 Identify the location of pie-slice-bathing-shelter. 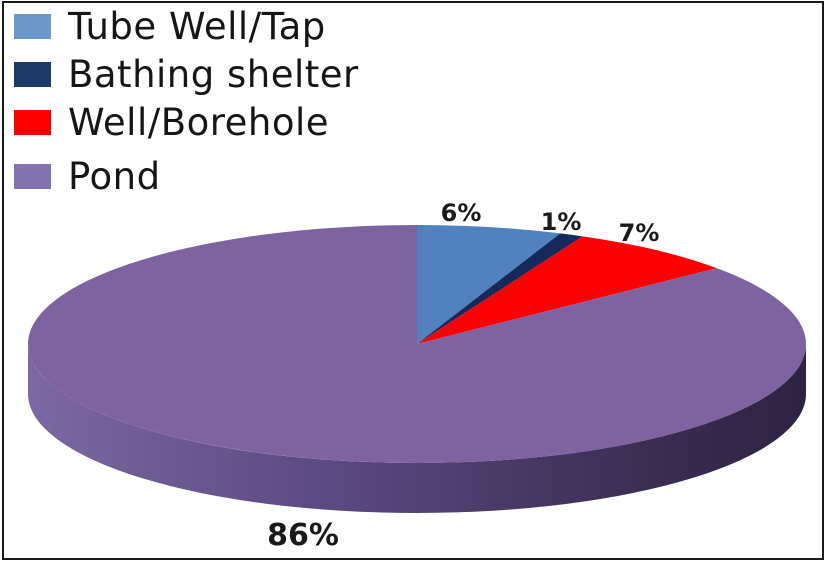
(500, 288).